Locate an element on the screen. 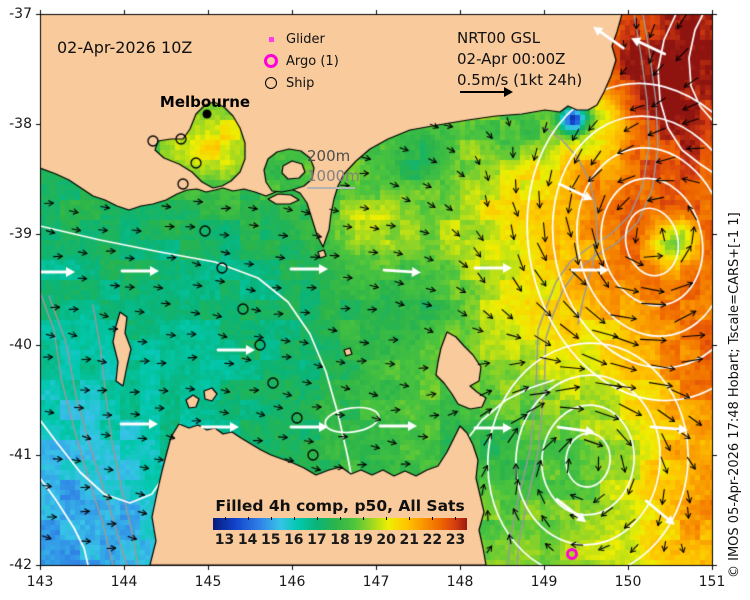  glider-marker-icon is located at coordinates (271, 39).